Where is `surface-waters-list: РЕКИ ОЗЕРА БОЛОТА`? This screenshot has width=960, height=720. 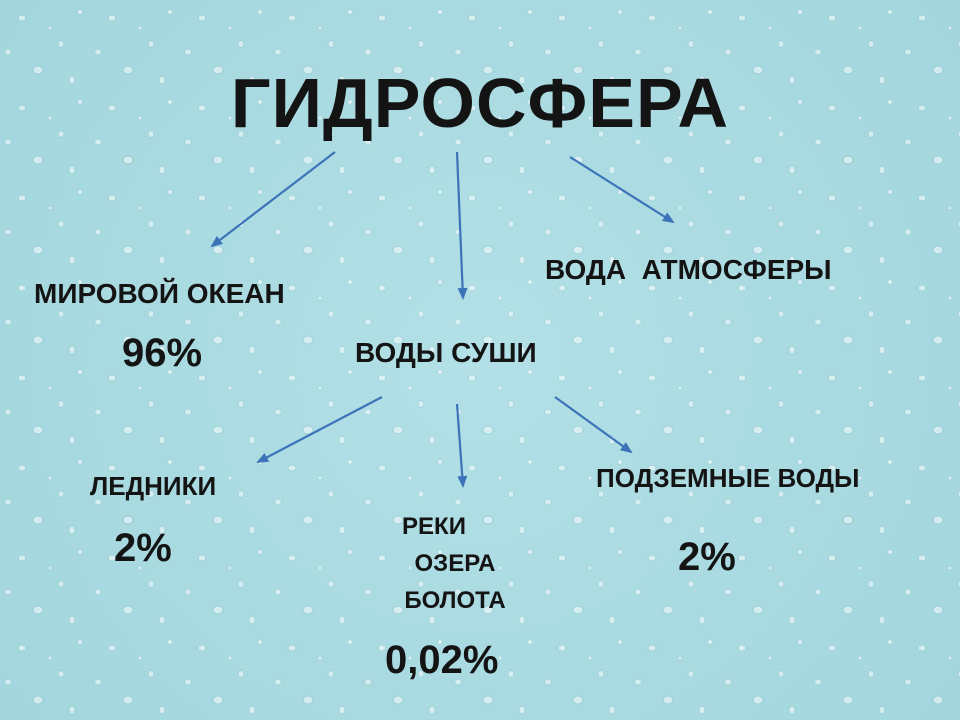
surface-waters-list: РЕКИ ОЗЕРА БОЛОТА is located at coordinates (455, 563).